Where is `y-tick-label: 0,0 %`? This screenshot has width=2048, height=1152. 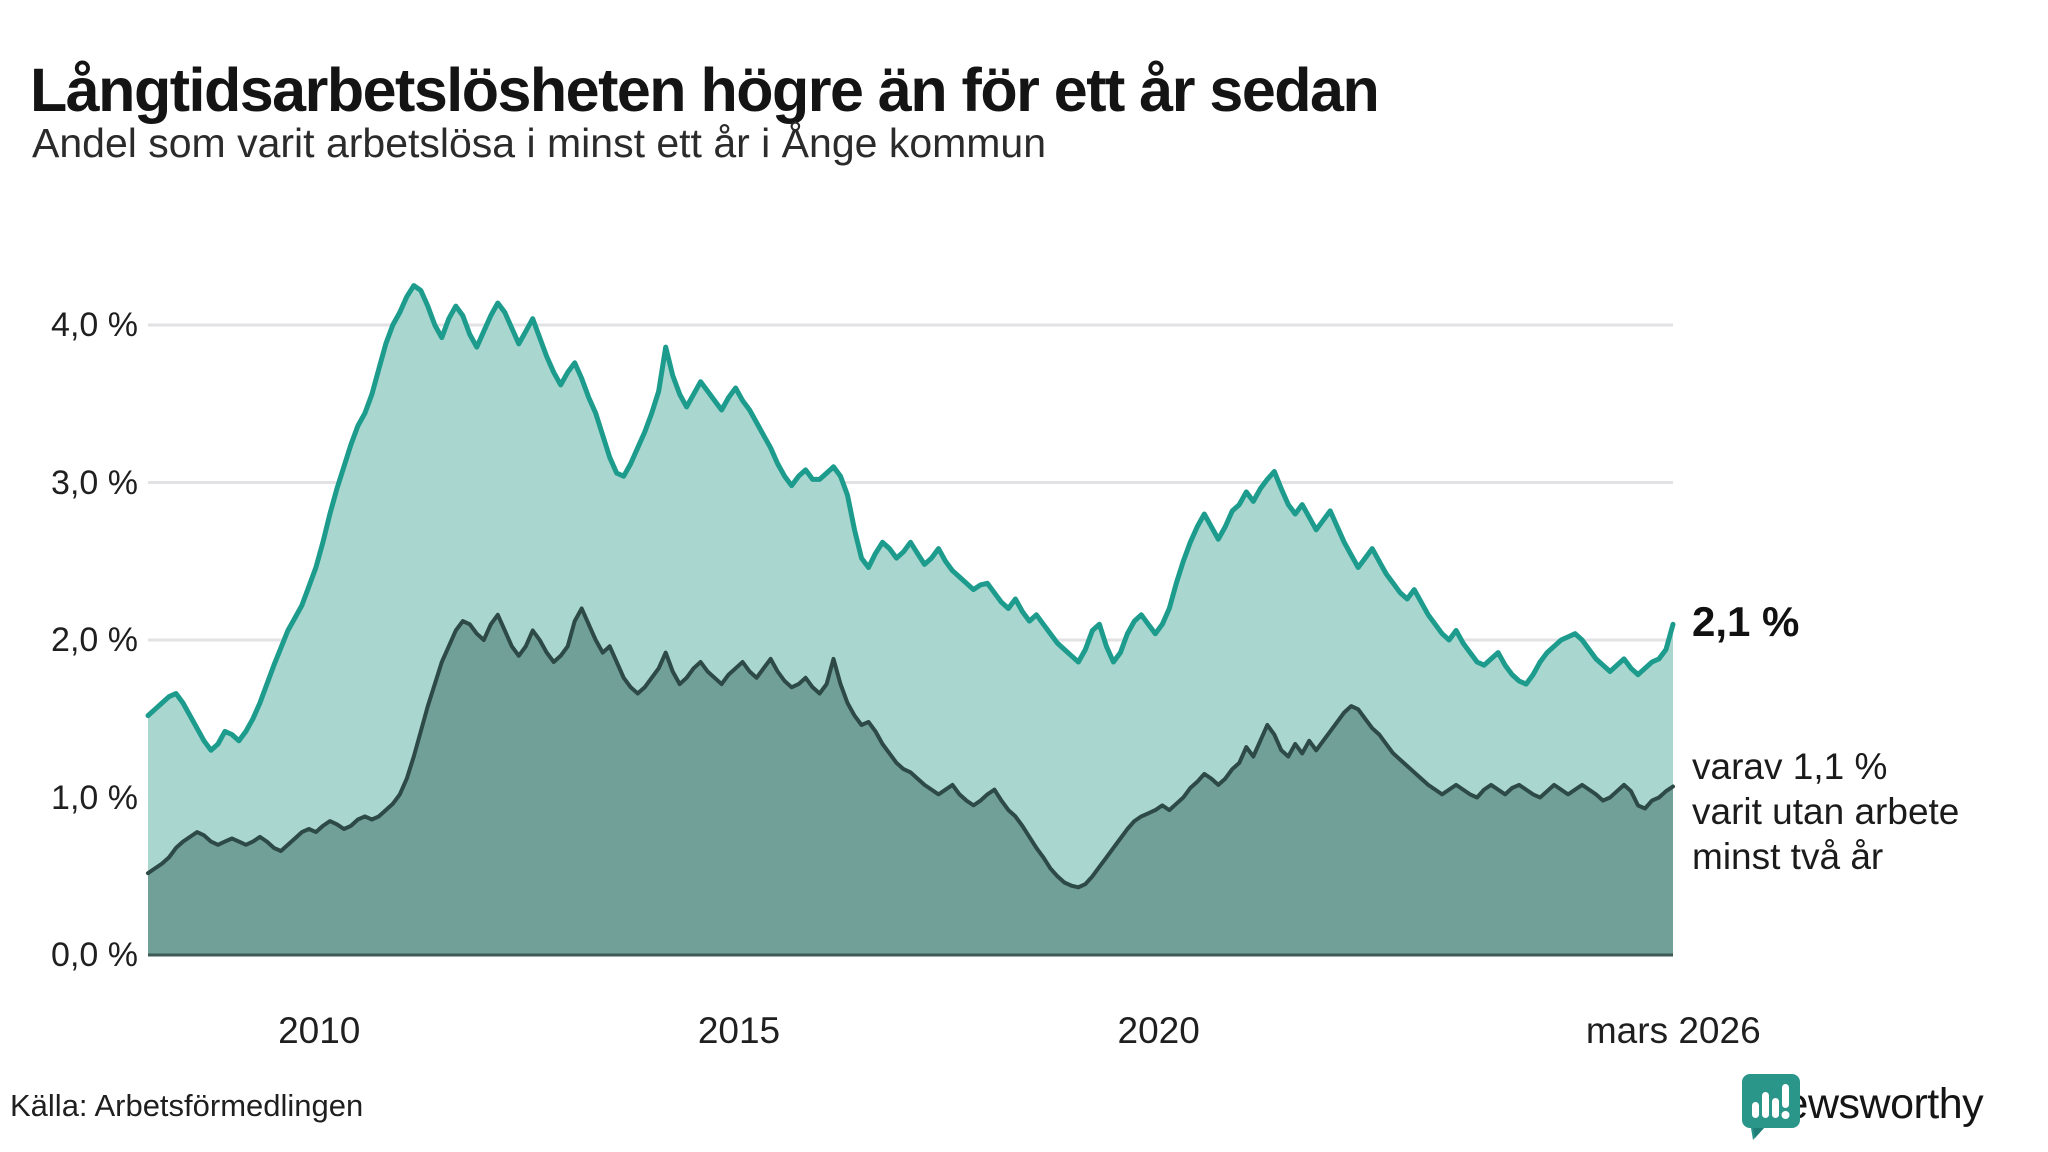 y-tick-label: 0,0 % is located at coordinates (94, 955).